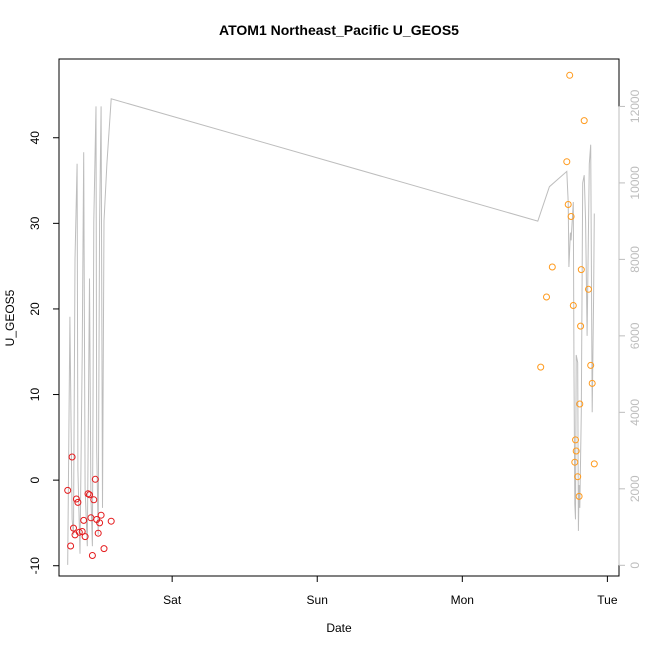  I want to click on y-axis-title: U_GEOS5, so click(10, 317).